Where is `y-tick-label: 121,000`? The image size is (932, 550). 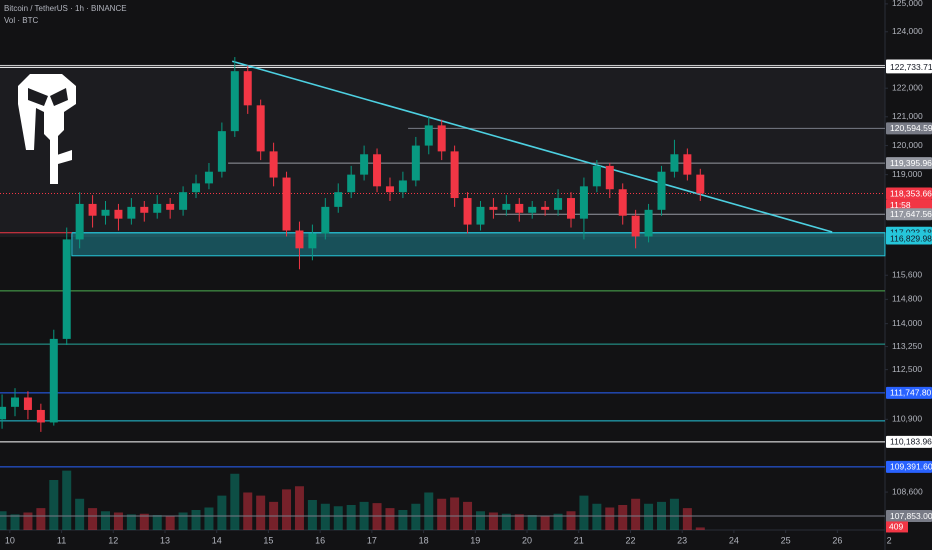
y-tick-label: 121,000 is located at coordinates (907, 116).